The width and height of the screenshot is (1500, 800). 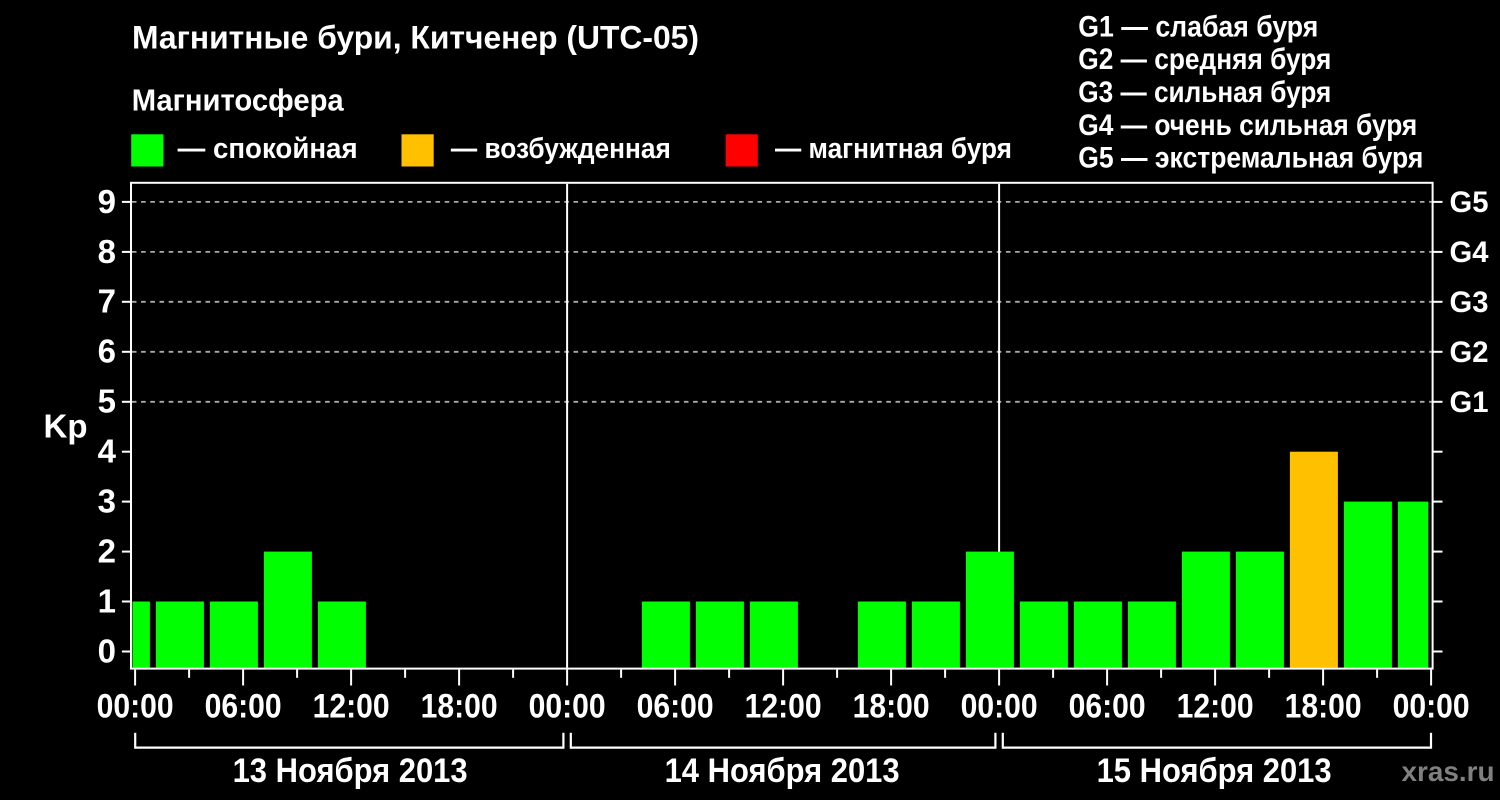 What do you see at coordinates (238, 99) in the screenshot?
I see `svg-text: Магнитосфера` at bounding box center [238, 99].